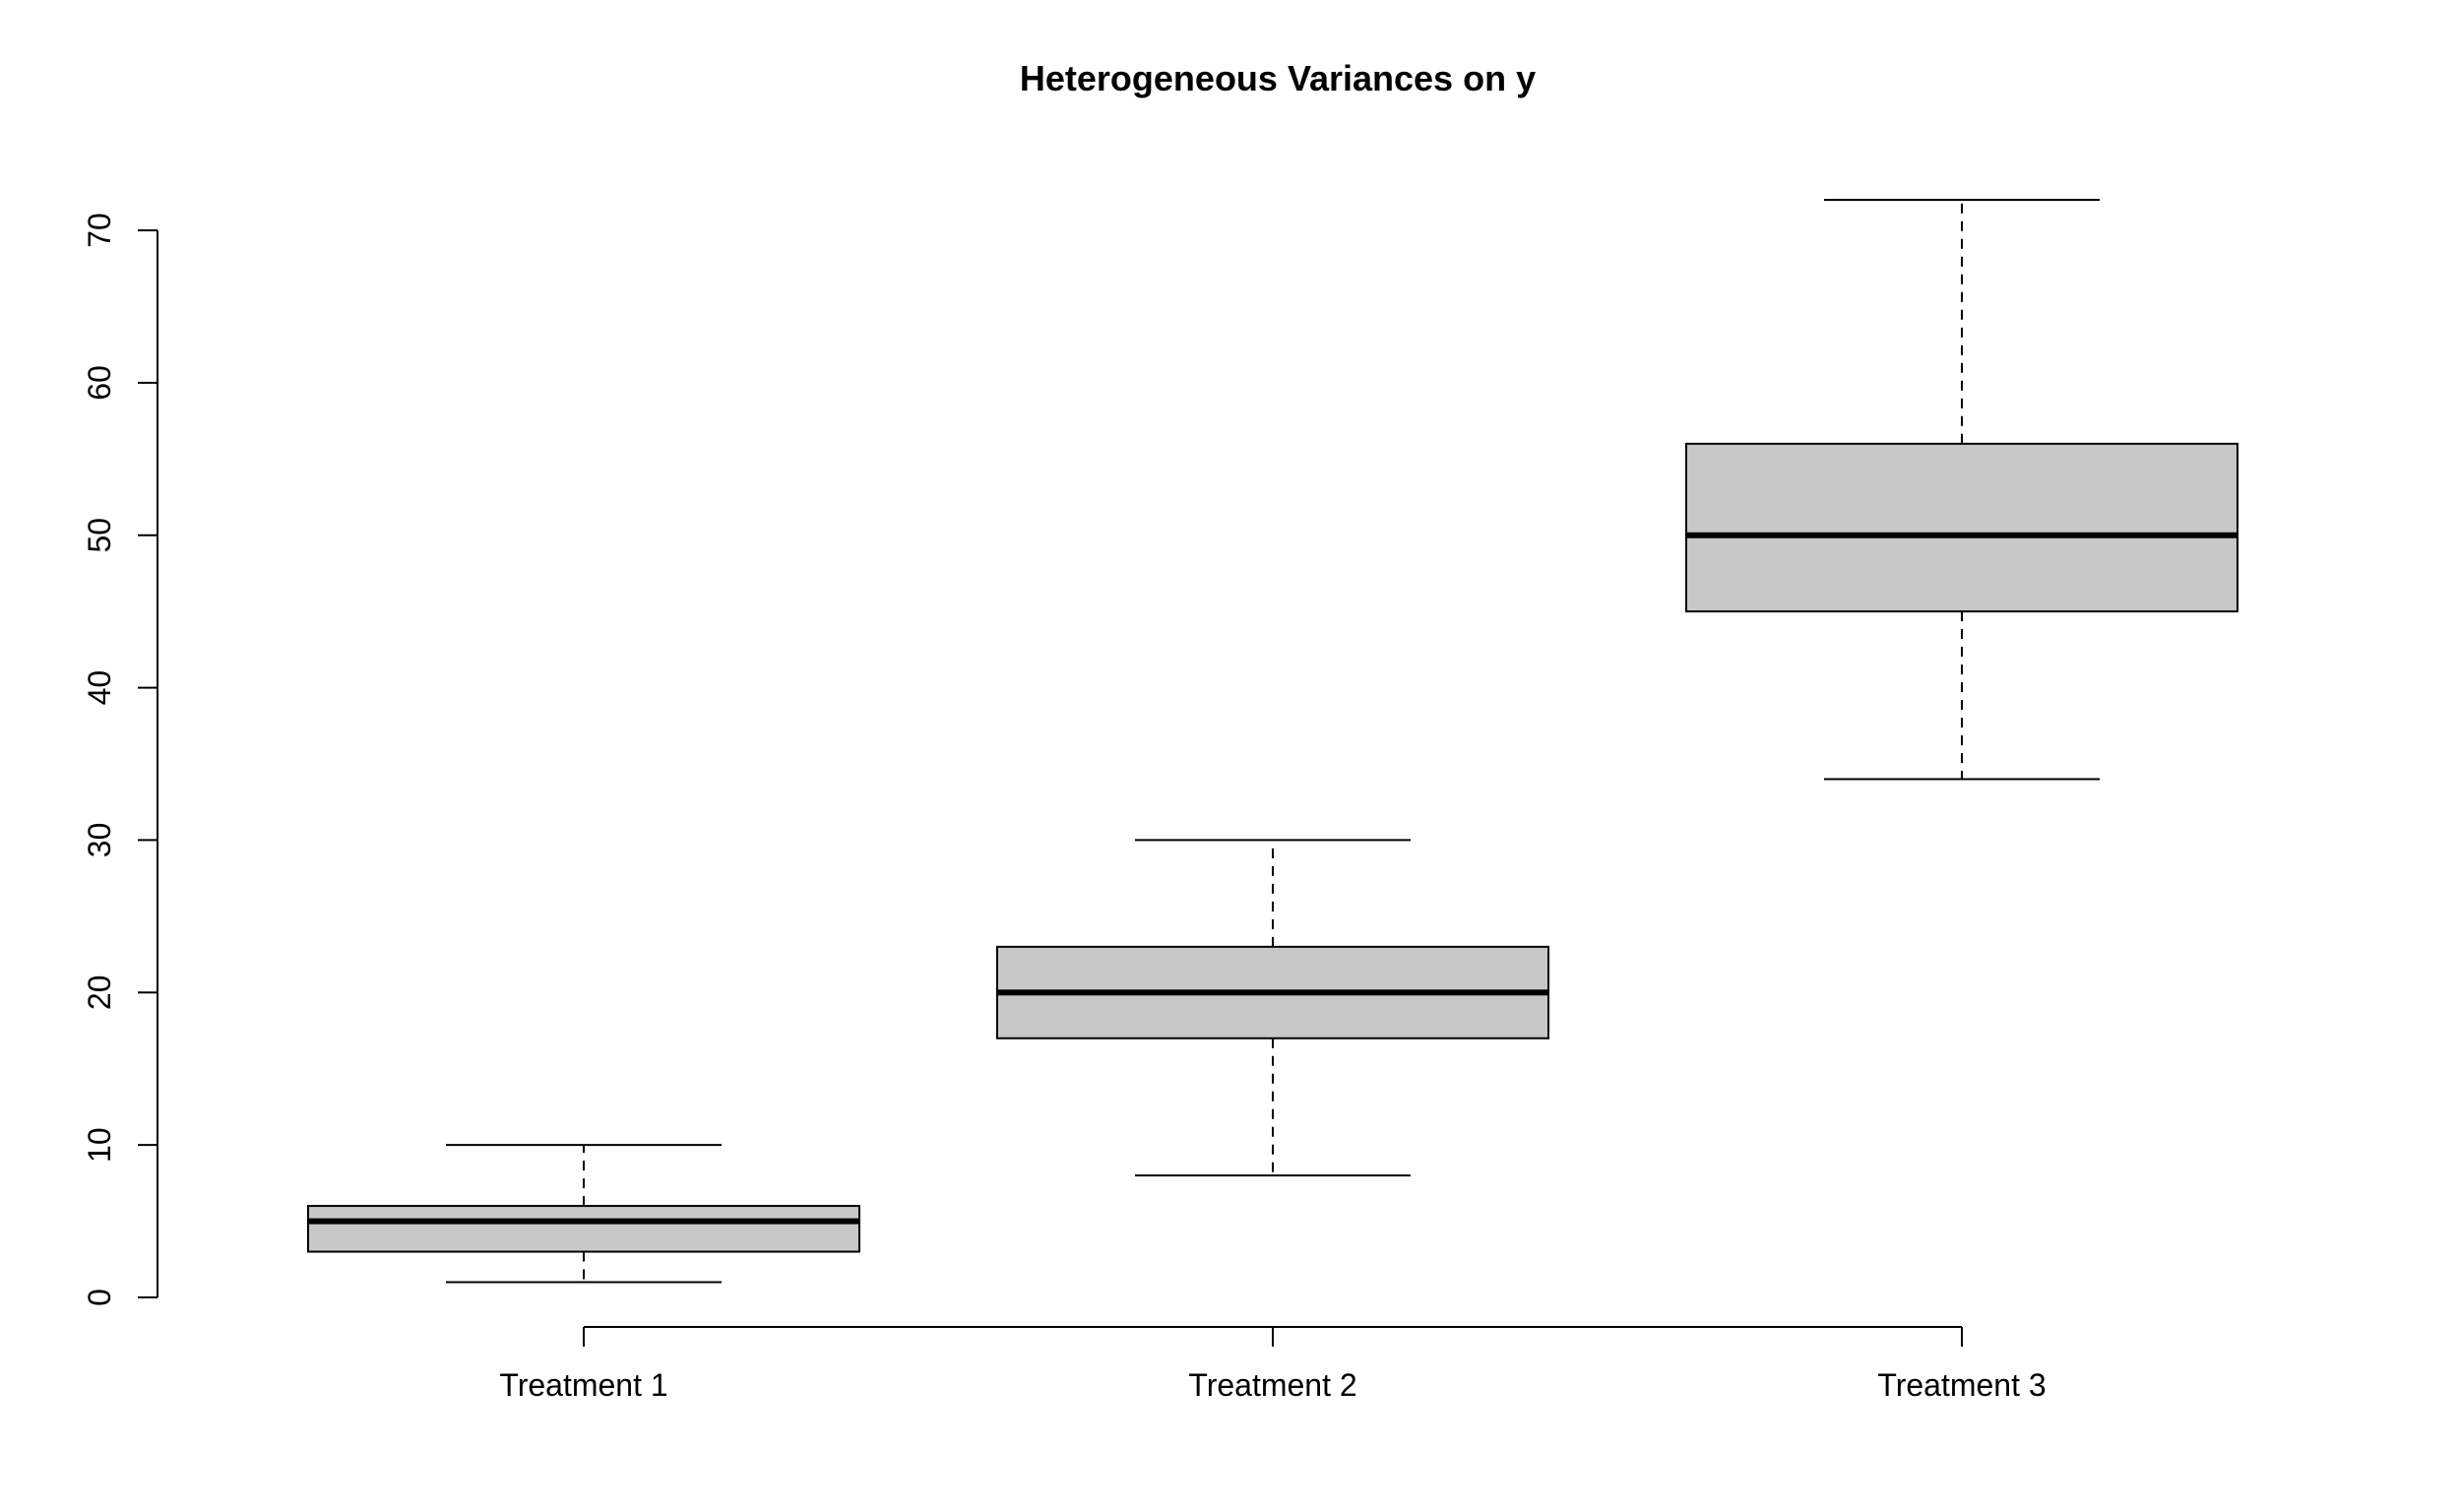 Image resolution: width=2457 pixels, height=1512 pixels. I want to click on y-tick-label: 40, so click(99, 688).